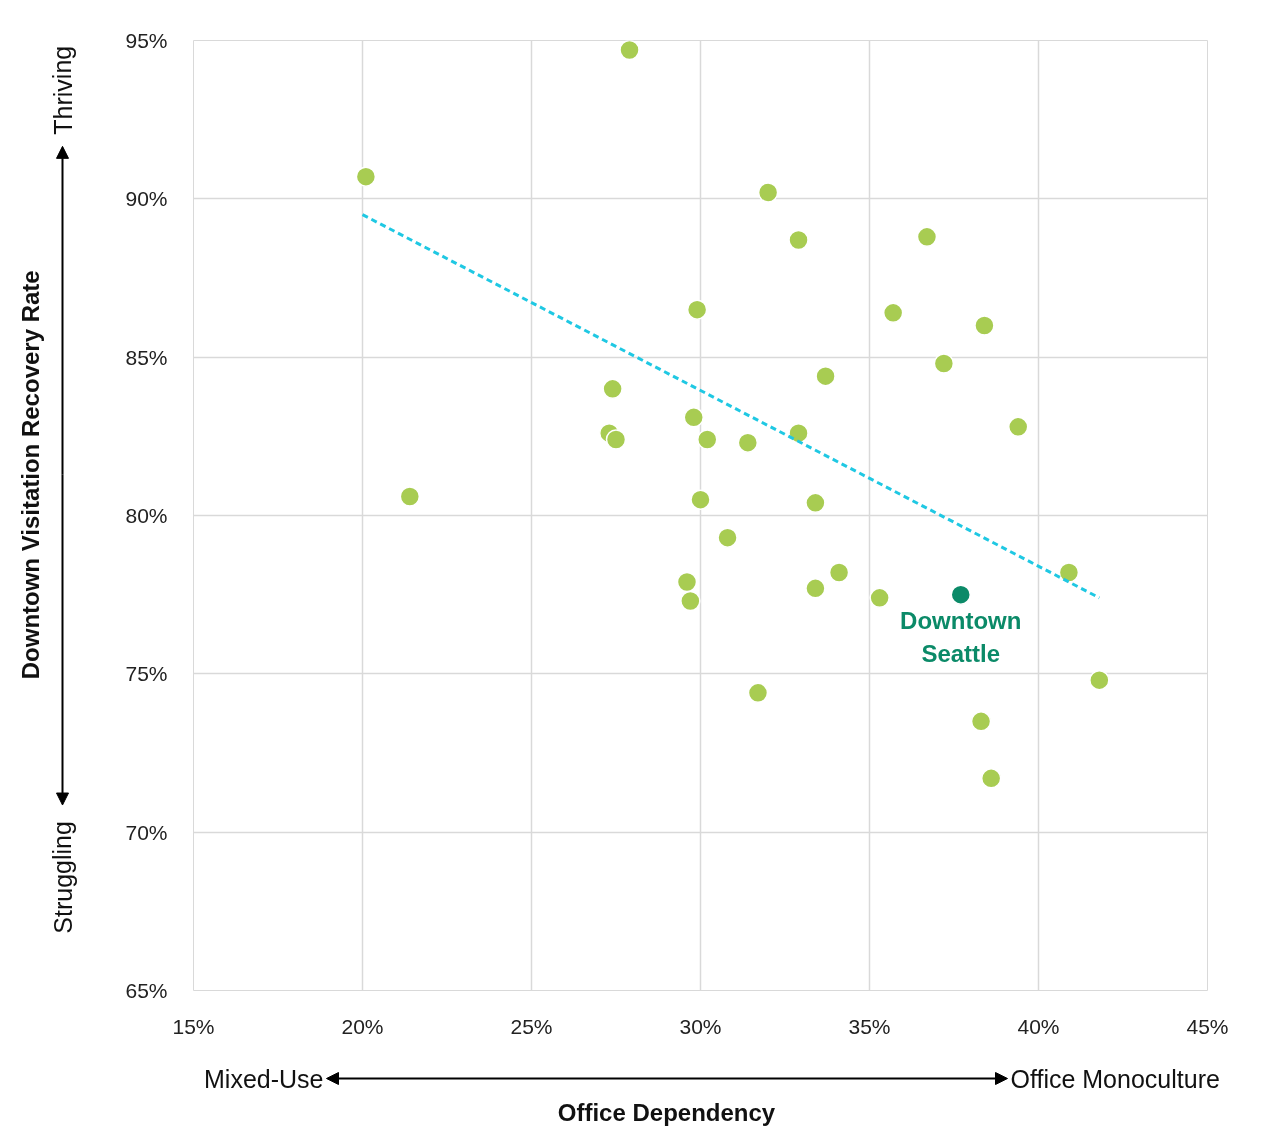 This screenshot has height=1126, width=1279. I want to click on x-tick-label: 45%, so click(1207, 1026).